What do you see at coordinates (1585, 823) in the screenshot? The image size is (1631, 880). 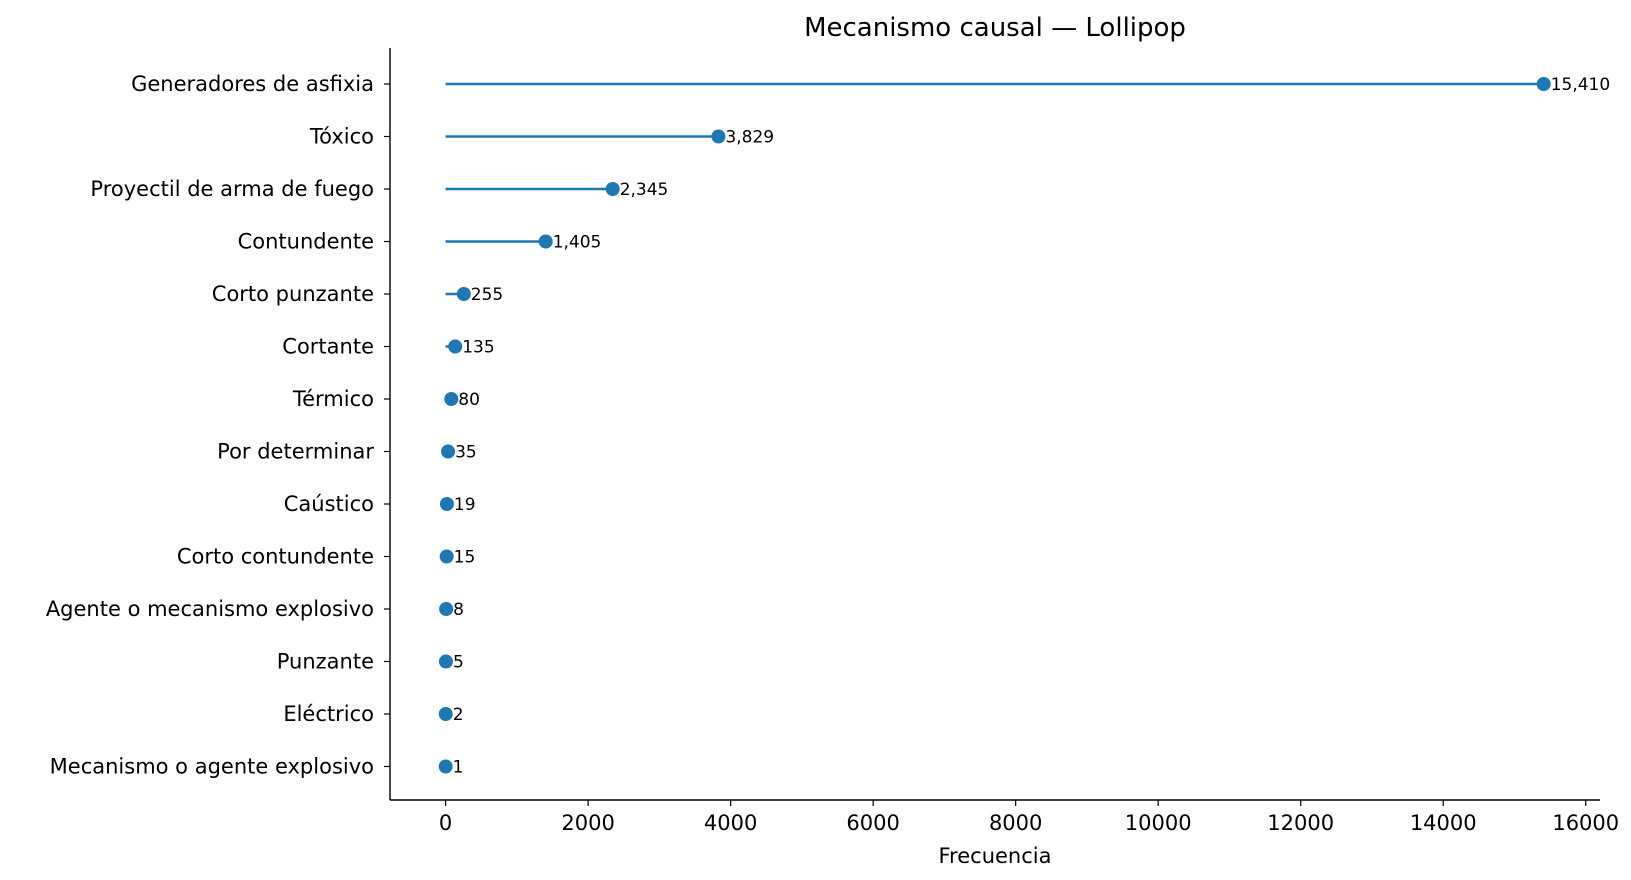 I see `x-tick-label: 16000` at bounding box center [1585, 823].